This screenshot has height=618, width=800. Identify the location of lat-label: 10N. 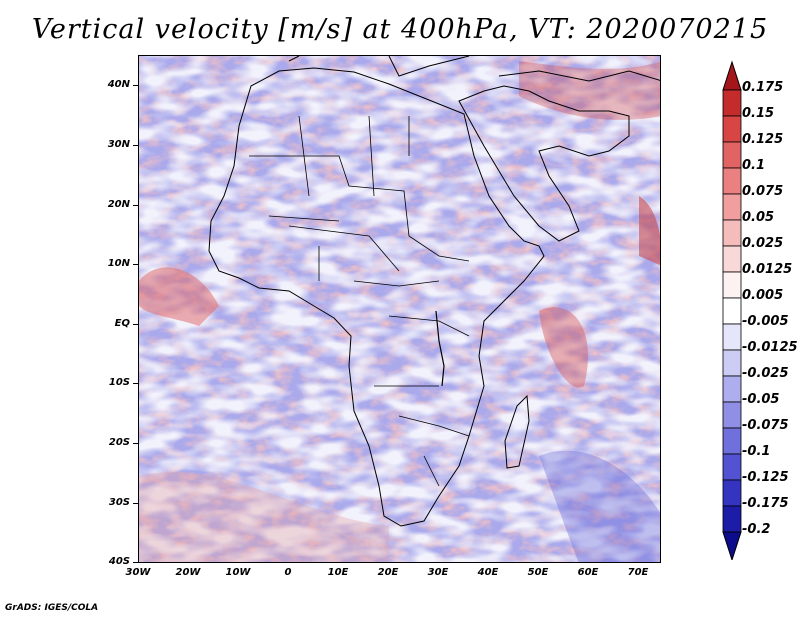
(118, 263).